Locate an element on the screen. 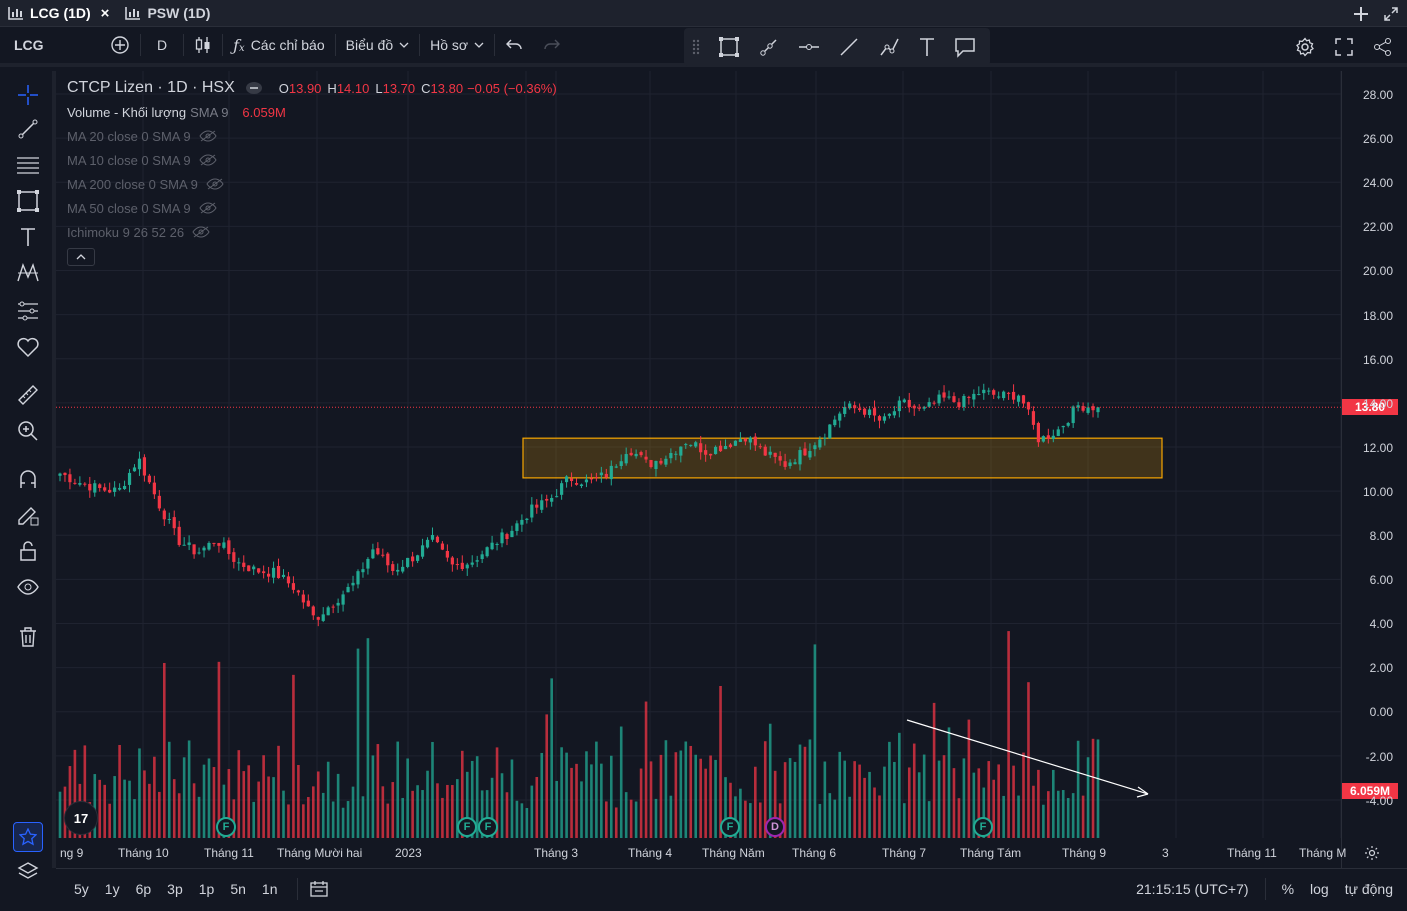  indicator-ma50: MA 50 close 0 SMA 9 is located at coordinates (312, 208).